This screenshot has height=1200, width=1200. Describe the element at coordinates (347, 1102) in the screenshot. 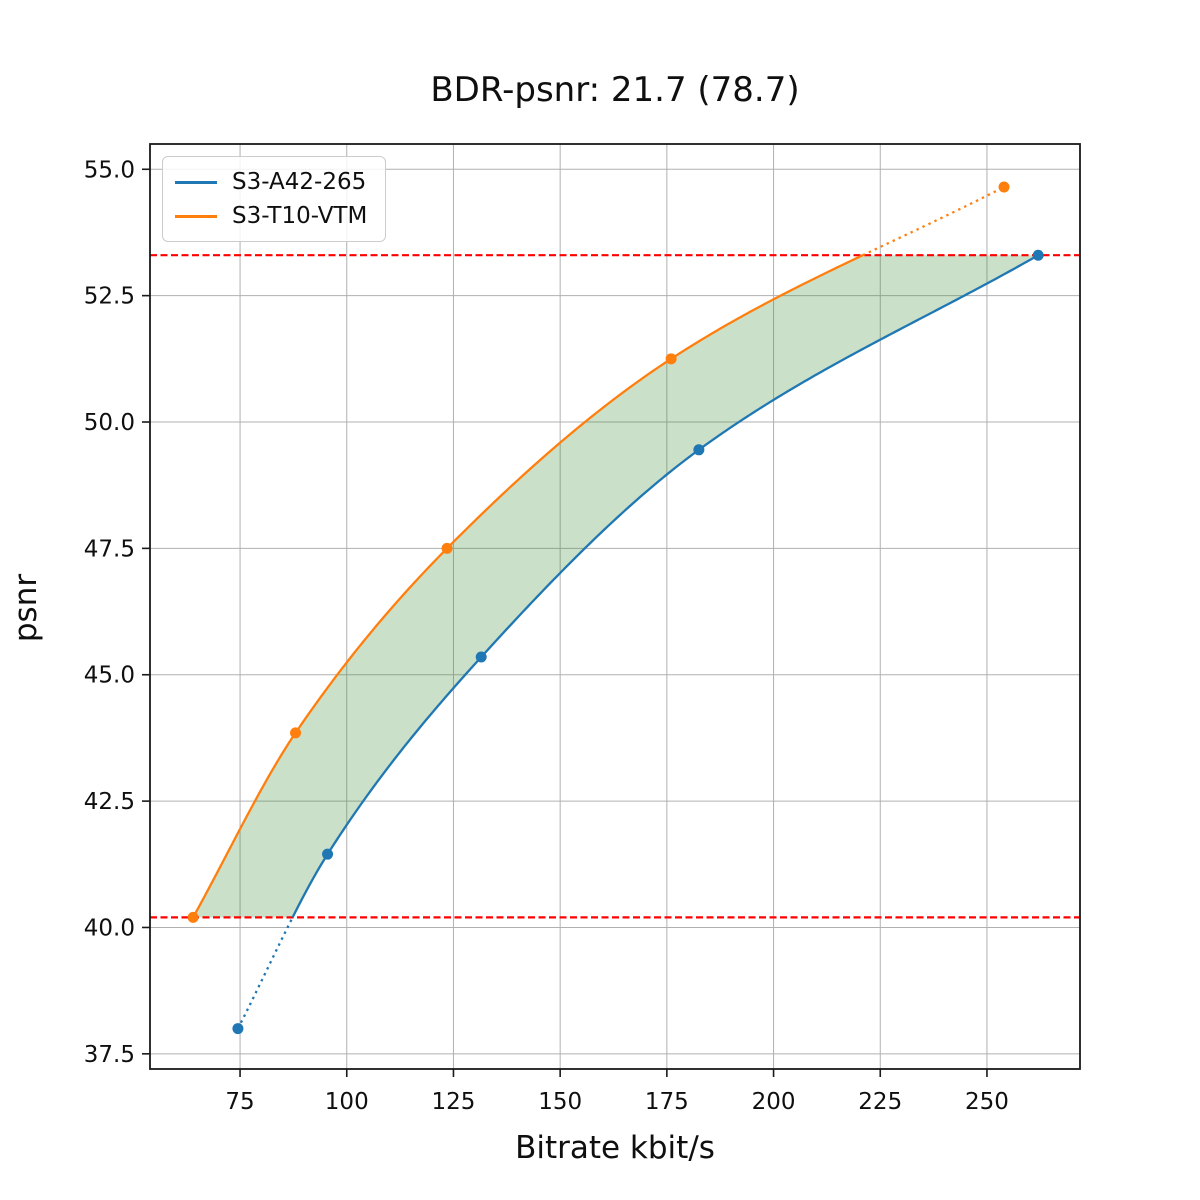

I see `x-tick-label: 100` at that location.